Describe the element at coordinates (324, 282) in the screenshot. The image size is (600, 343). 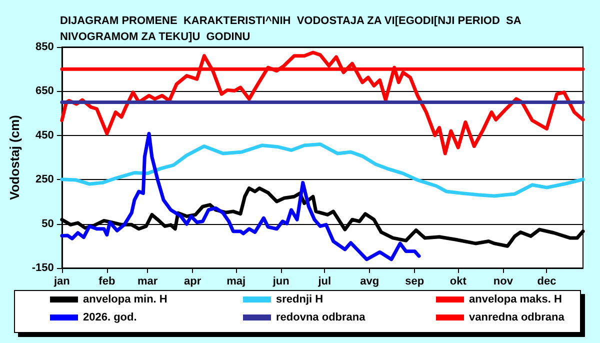
I see `x-tick-label: jul` at that location.